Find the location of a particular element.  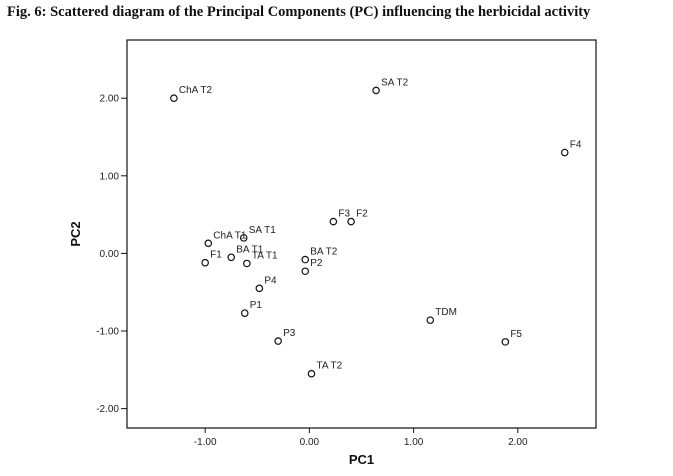

data-point-label: F2 is located at coordinates (362, 214).